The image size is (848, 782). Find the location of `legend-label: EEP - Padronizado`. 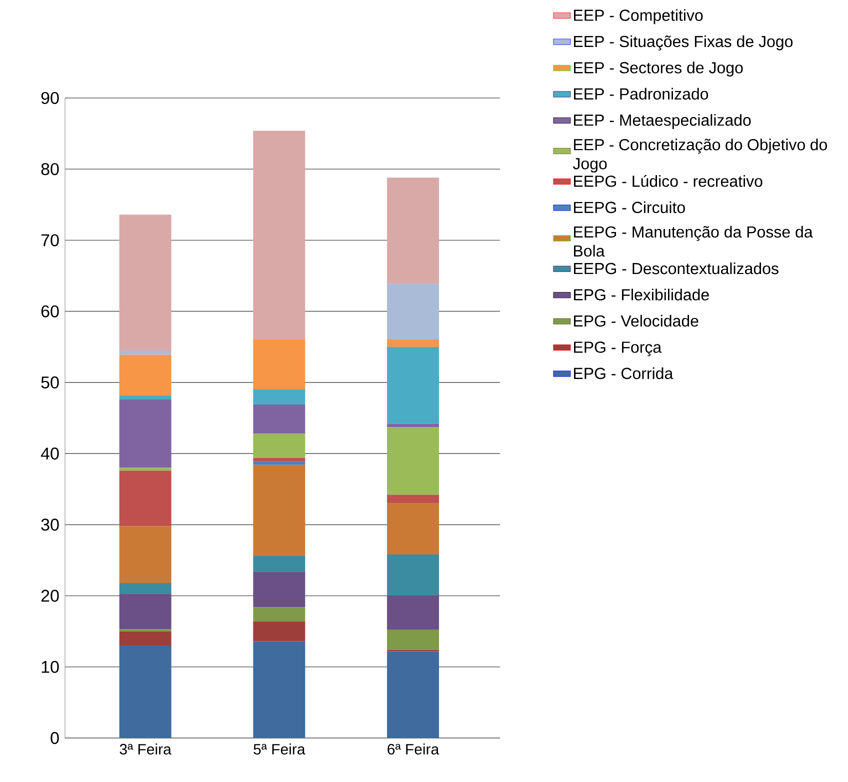

legend-label: EEP - Padronizado is located at coordinates (641, 94).